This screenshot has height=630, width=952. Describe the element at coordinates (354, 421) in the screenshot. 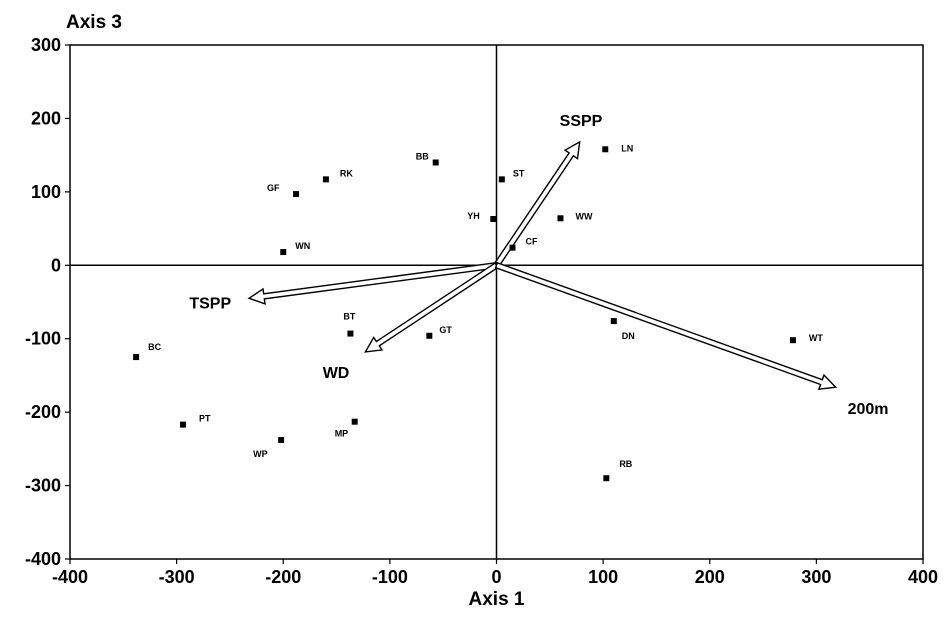

I see `point-mp` at that location.